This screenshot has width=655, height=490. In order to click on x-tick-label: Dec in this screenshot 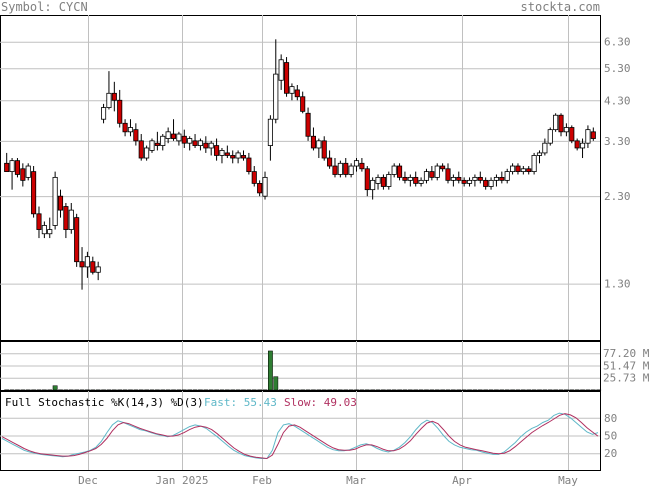, I will do `click(88, 480)`.